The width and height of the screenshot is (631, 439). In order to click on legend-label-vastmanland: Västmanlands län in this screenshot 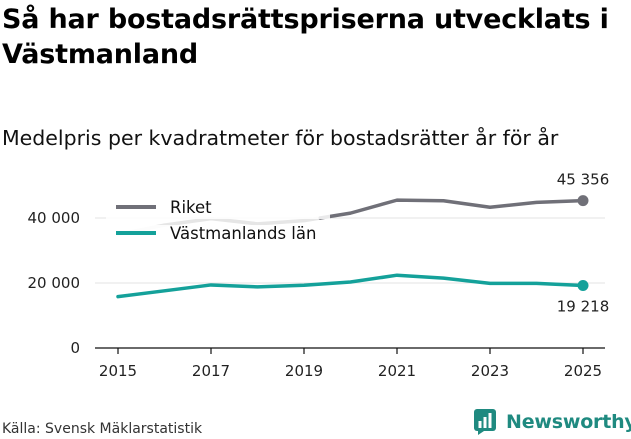, I will do `click(243, 233)`.